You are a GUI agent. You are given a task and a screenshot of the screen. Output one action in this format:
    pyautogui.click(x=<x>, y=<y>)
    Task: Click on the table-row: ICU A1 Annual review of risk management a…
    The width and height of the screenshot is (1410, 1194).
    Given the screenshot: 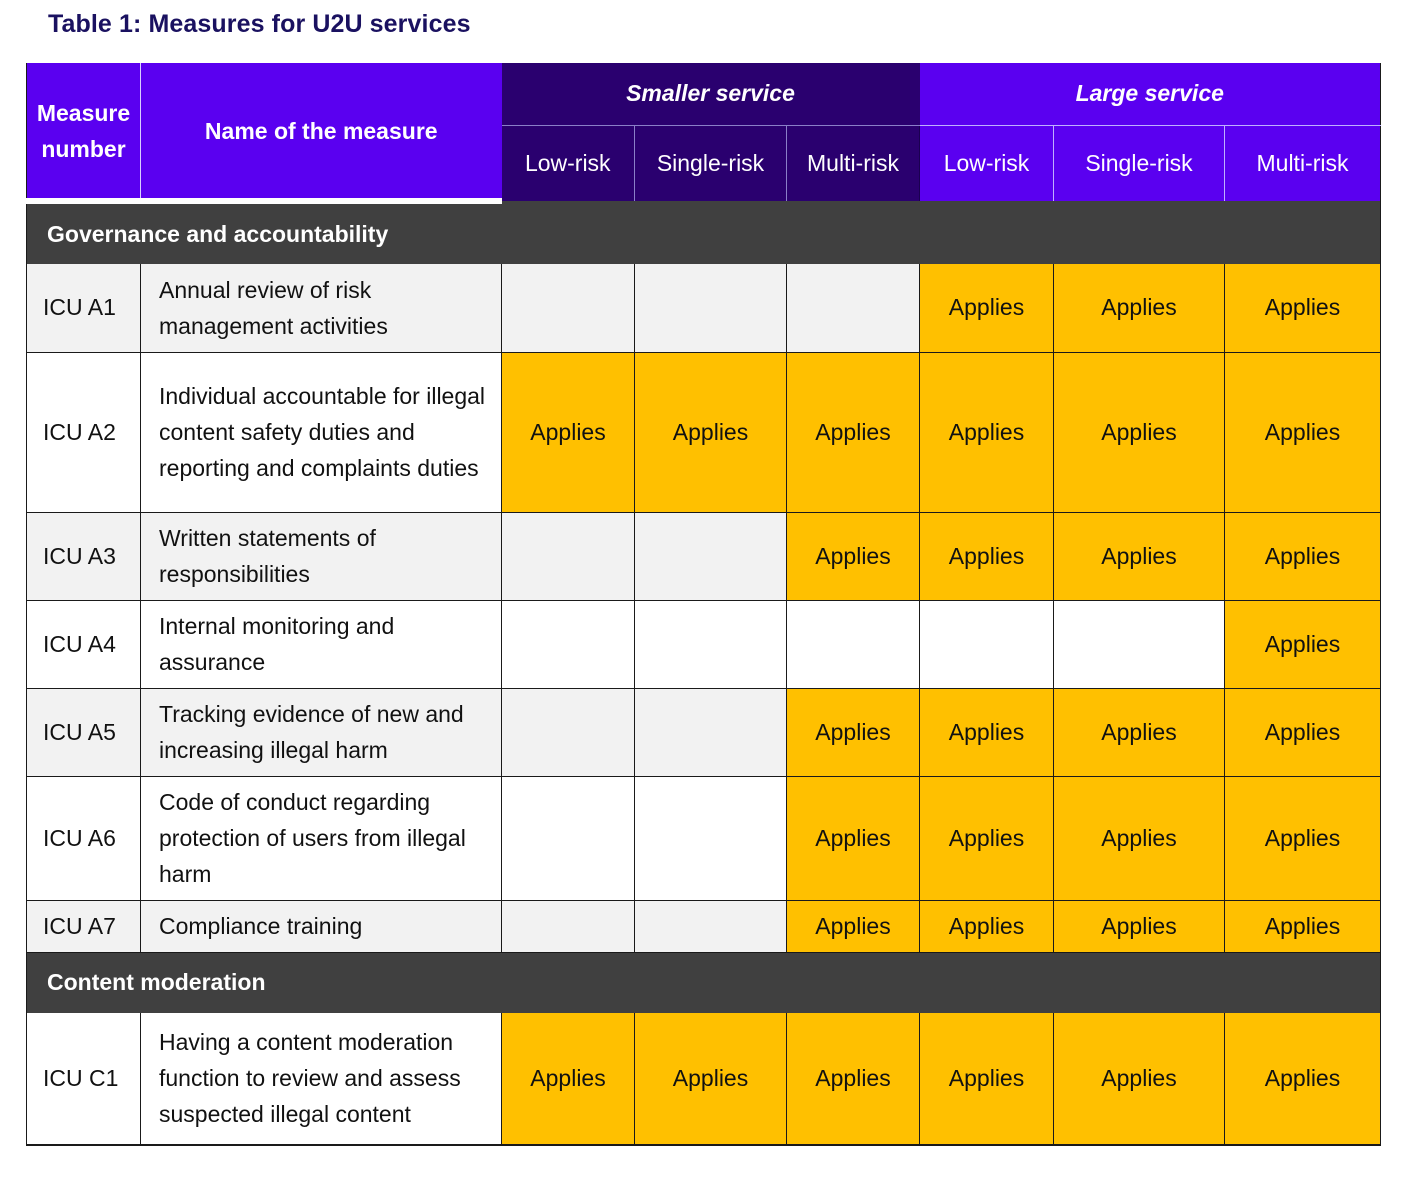 What is the action you would take?
    pyautogui.click(x=703, y=308)
    